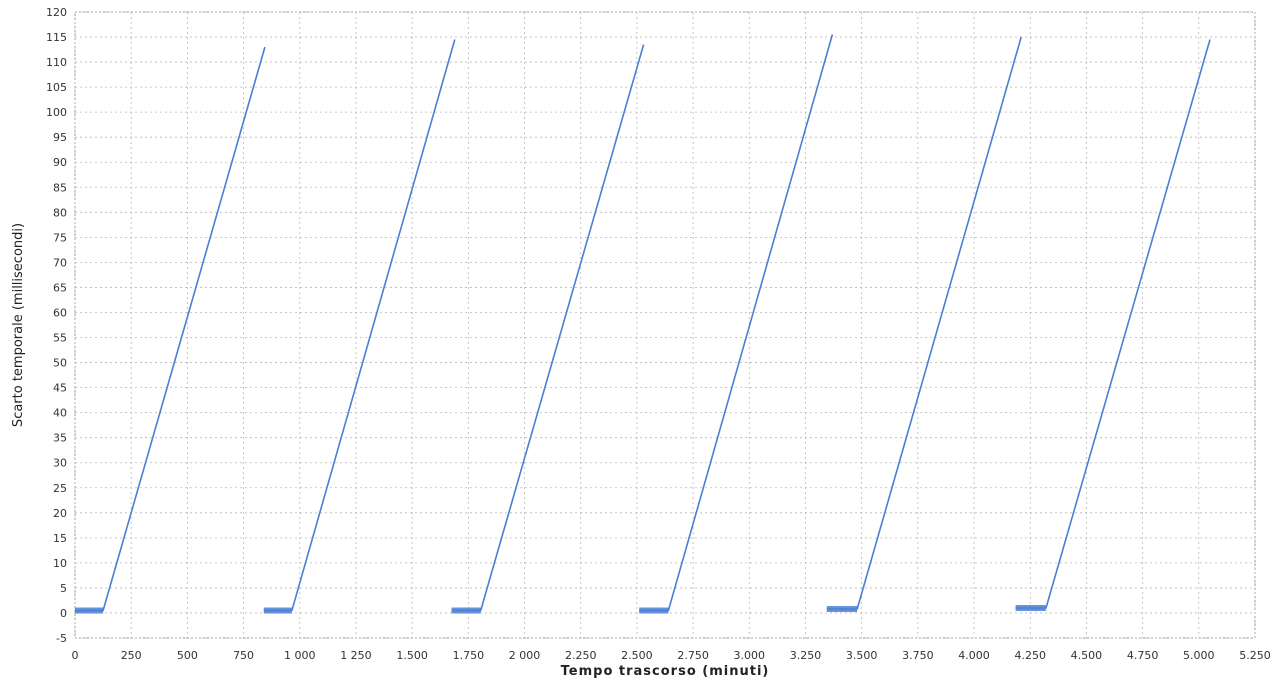 The width and height of the screenshot is (1271, 679). Describe the element at coordinates (56, 62) in the screenshot. I see `y-tick-label: 110` at that location.